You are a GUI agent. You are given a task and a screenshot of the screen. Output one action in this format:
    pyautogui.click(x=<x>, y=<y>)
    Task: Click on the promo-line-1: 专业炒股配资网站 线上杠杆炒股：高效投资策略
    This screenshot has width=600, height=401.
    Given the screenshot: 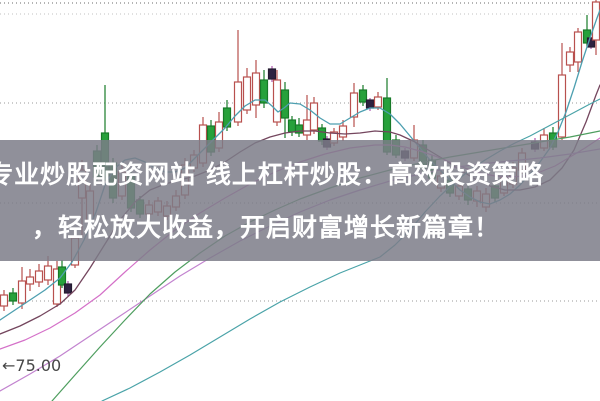 What is the action you would take?
    pyautogui.click(x=272, y=174)
    